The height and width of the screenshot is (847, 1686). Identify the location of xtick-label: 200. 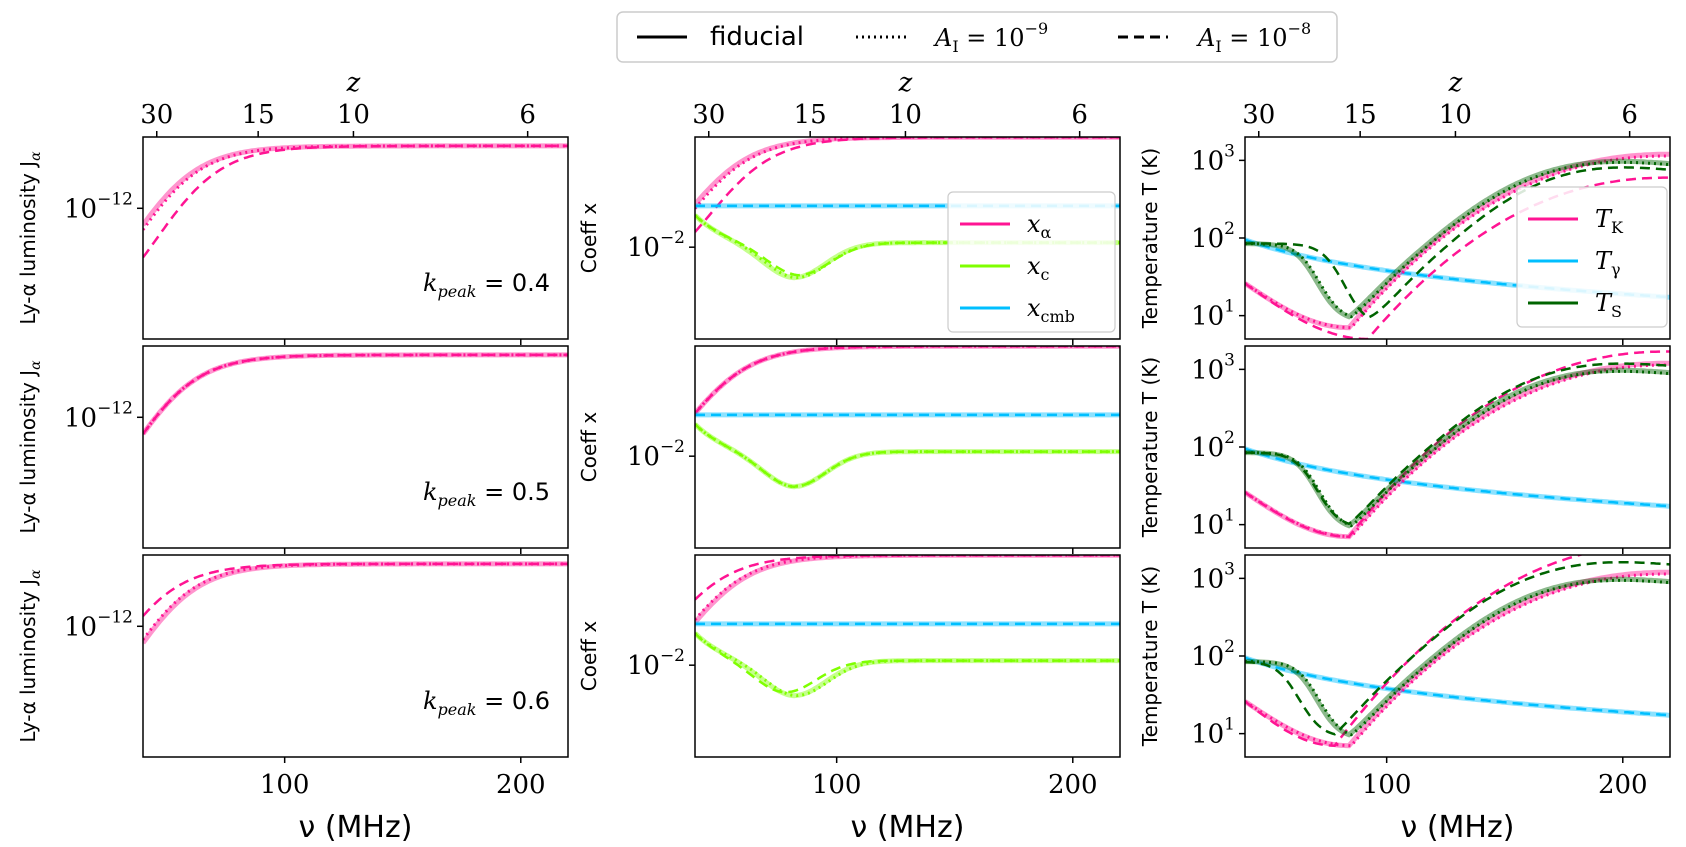
(521, 785).